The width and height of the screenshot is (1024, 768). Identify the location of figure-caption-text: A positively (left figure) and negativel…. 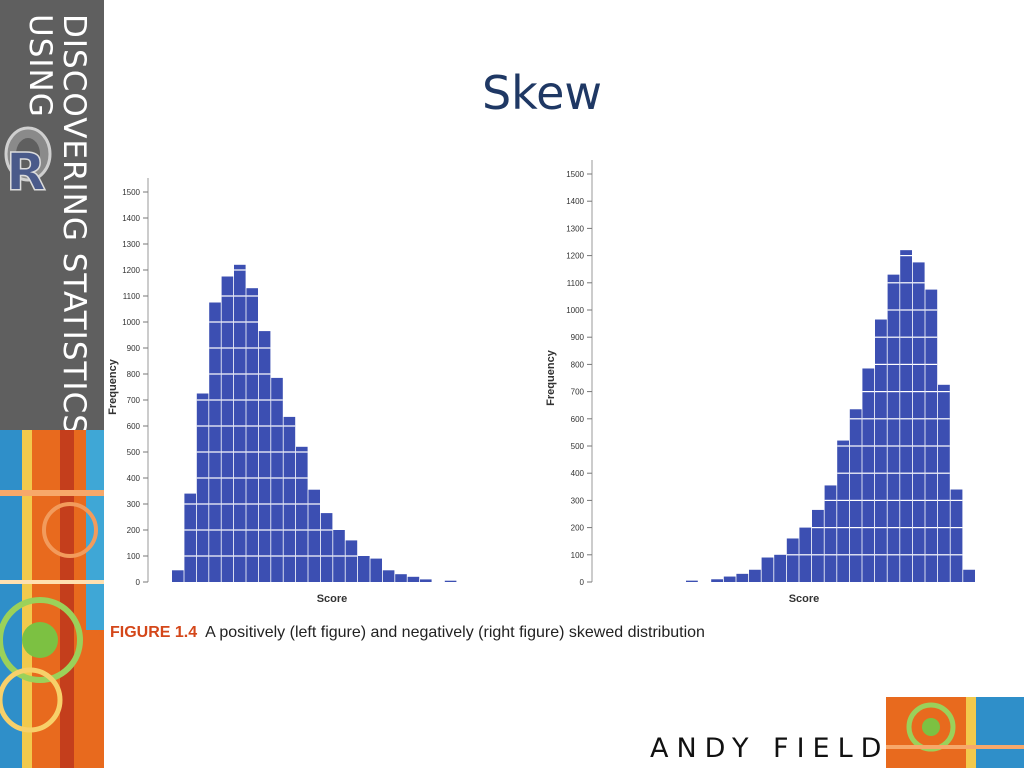
(455, 632).